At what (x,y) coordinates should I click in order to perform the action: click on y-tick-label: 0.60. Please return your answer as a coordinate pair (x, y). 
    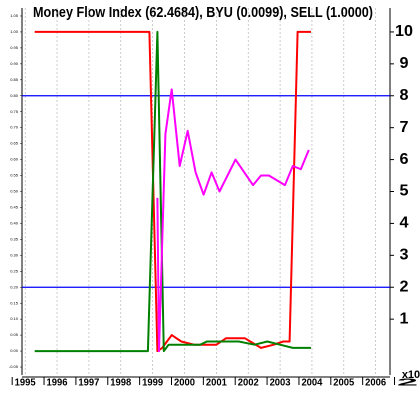
    Looking at the image, I should click on (14, 159).